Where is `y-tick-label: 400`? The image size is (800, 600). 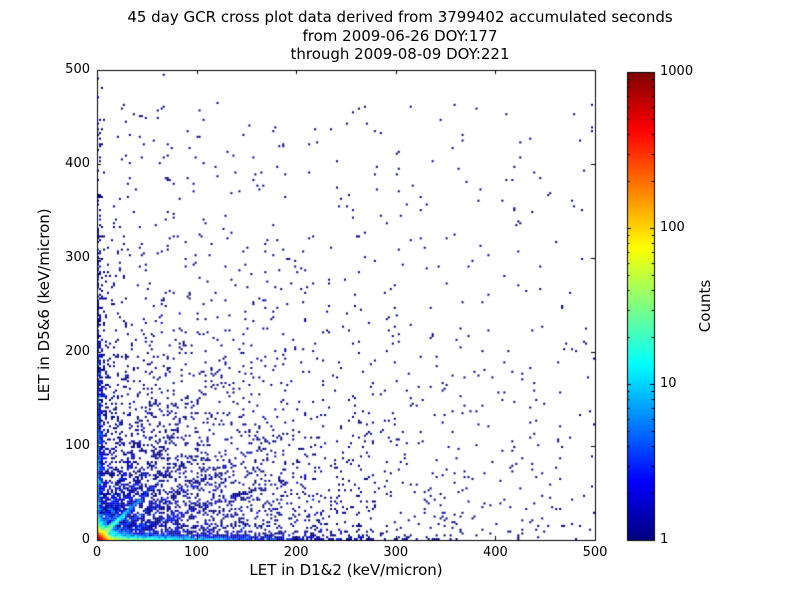
y-tick-label: 400 is located at coordinates (77, 163).